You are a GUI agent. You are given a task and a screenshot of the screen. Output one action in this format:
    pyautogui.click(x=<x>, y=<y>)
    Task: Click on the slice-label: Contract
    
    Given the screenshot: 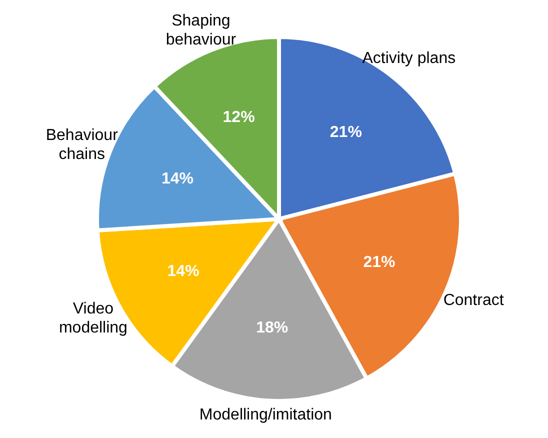 What is the action you would take?
    pyautogui.click(x=473, y=300)
    